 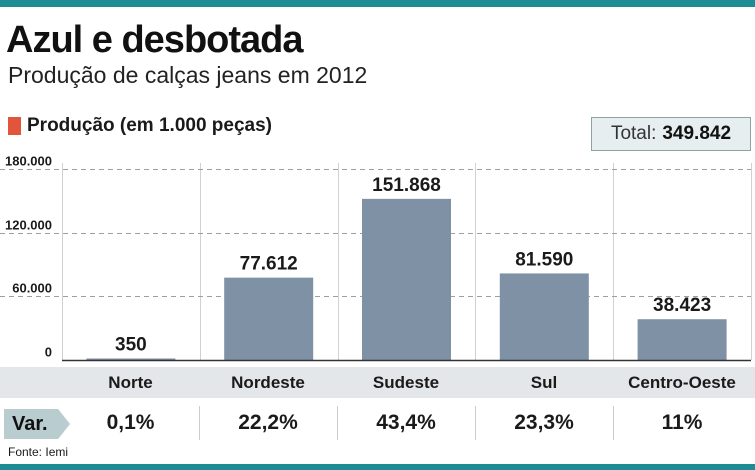 What do you see at coordinates (406, 382) in the screenshot?
I see `category-label-sudeste: Sudeste` at bounding box center [406, 382].